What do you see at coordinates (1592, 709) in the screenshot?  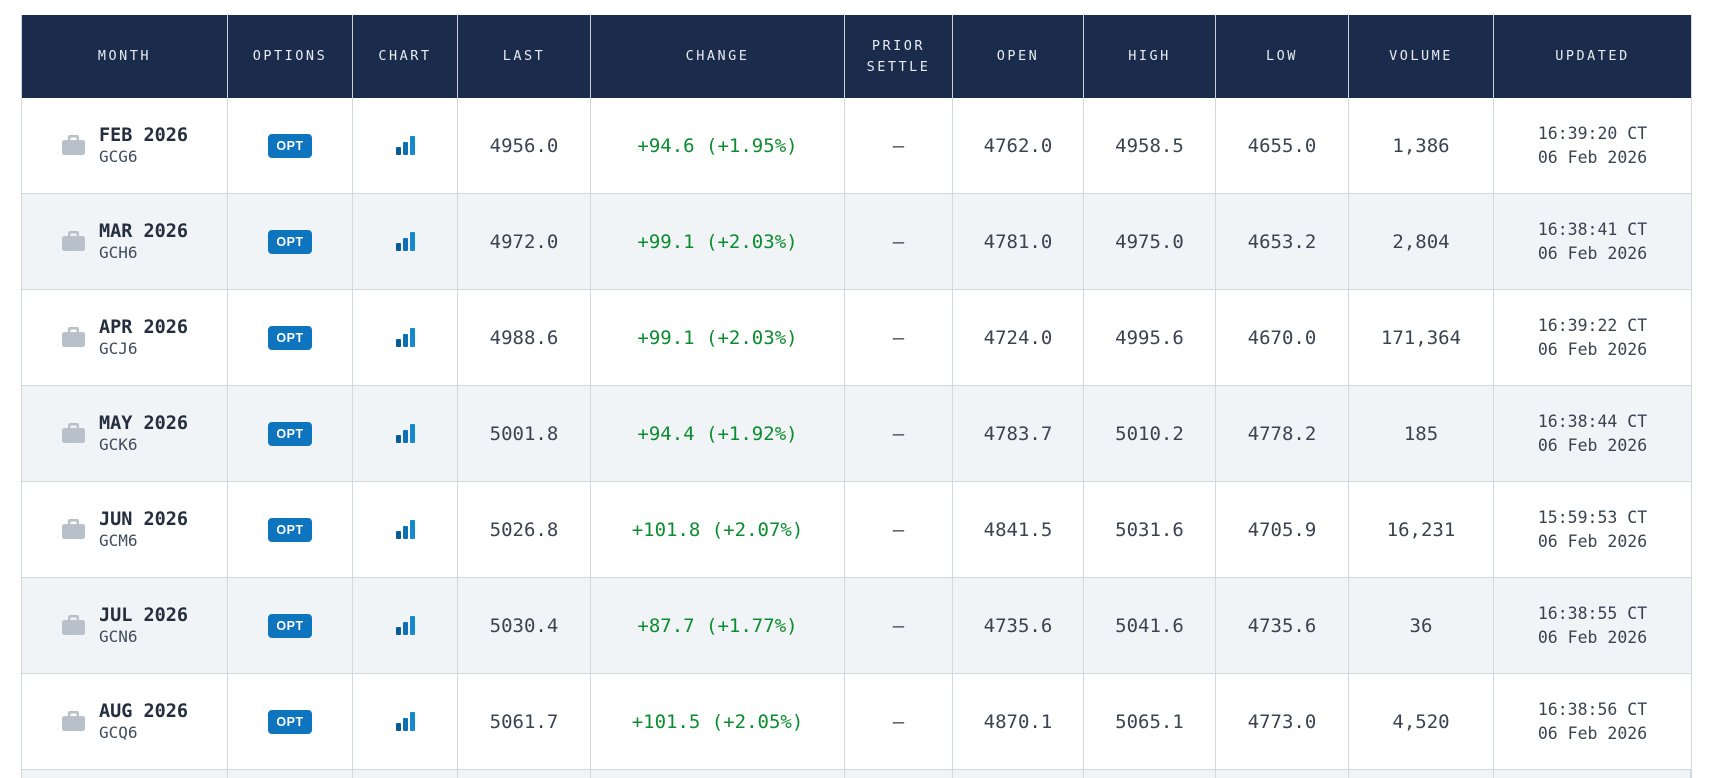 I see `updated-time: 16:38:56 CT` at bounding box center [1592, 709].